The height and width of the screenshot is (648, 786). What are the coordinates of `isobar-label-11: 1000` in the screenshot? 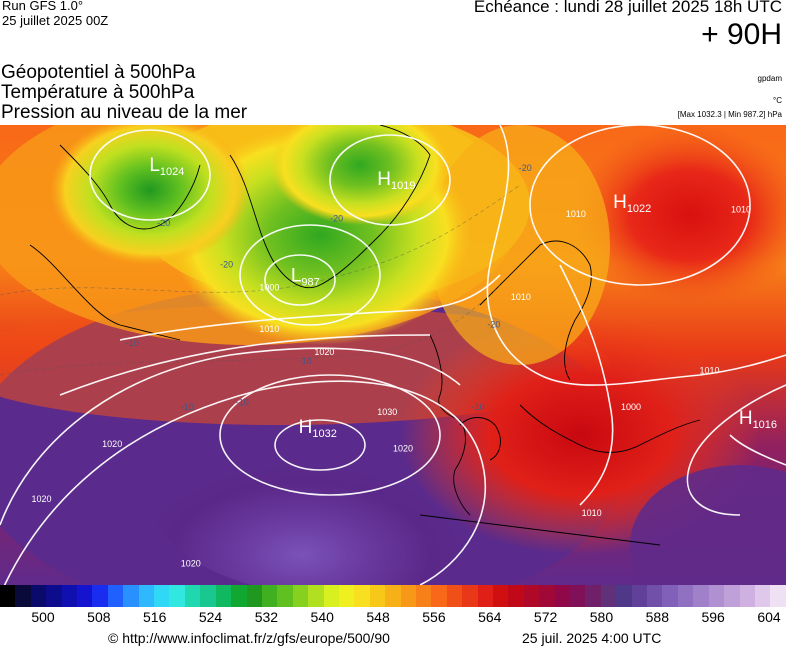 It's located at (631, 407).